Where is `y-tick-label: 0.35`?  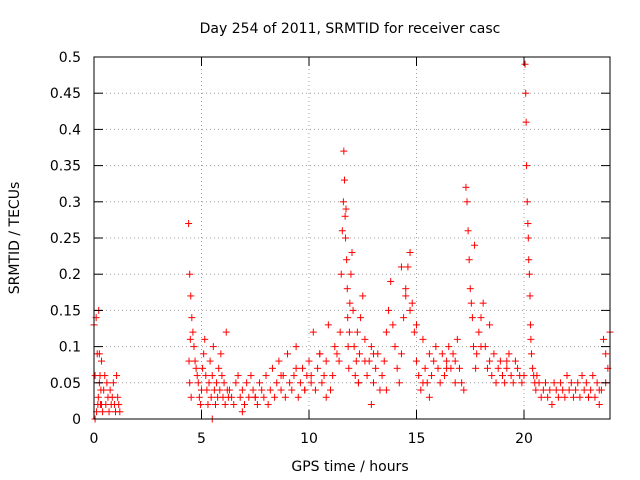 y-tick-label: 0.35 is located at coordinates (65, 167).